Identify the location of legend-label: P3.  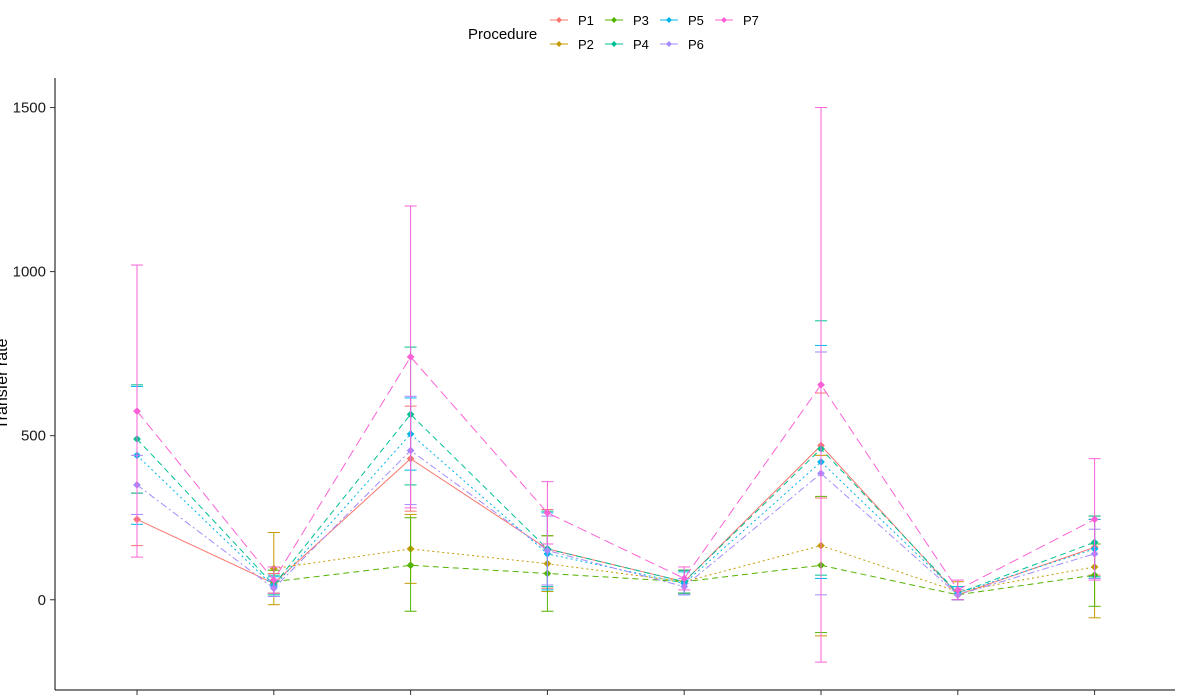
(641, 20).